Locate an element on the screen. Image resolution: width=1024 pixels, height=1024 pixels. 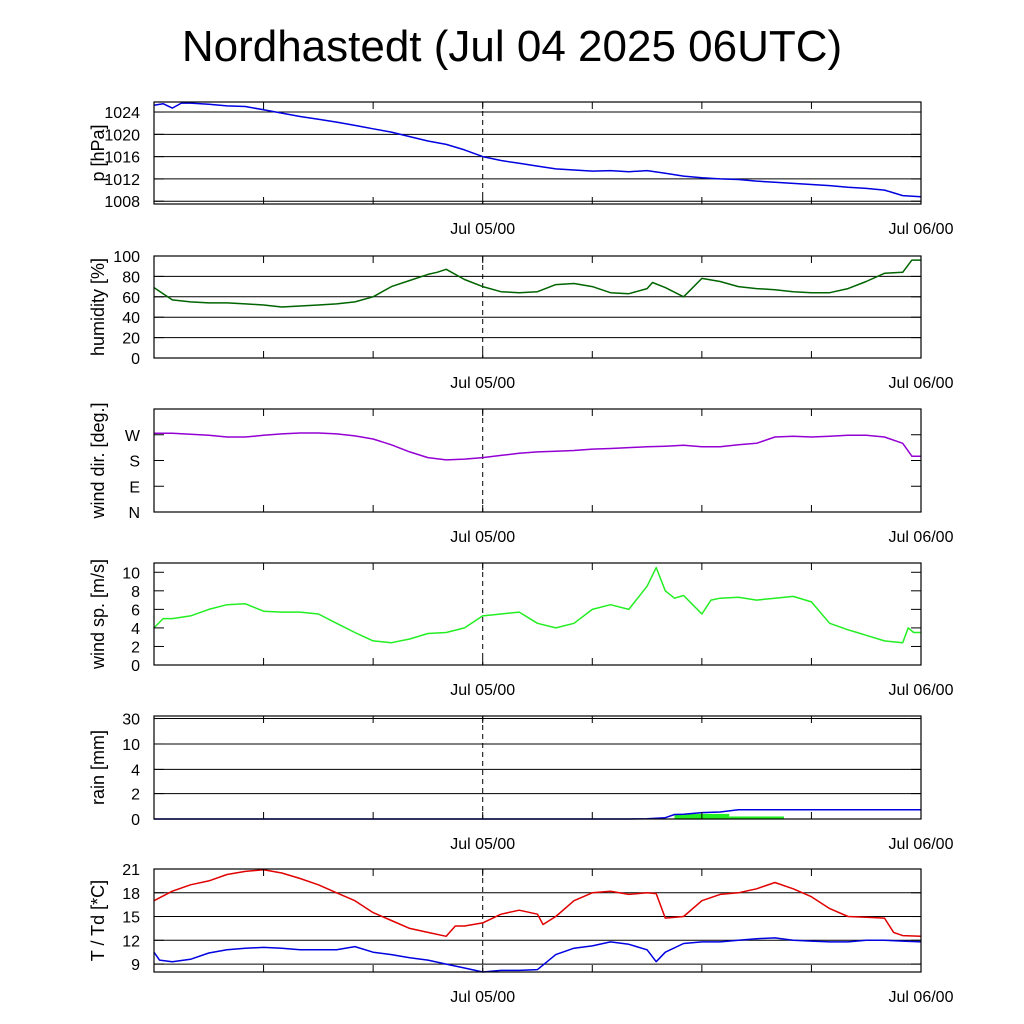
panel-temperature: 9 12 15 18 21 T / Td [*C] Jul 05/00 Jul 06/00 is located at coordinates (521, 934).